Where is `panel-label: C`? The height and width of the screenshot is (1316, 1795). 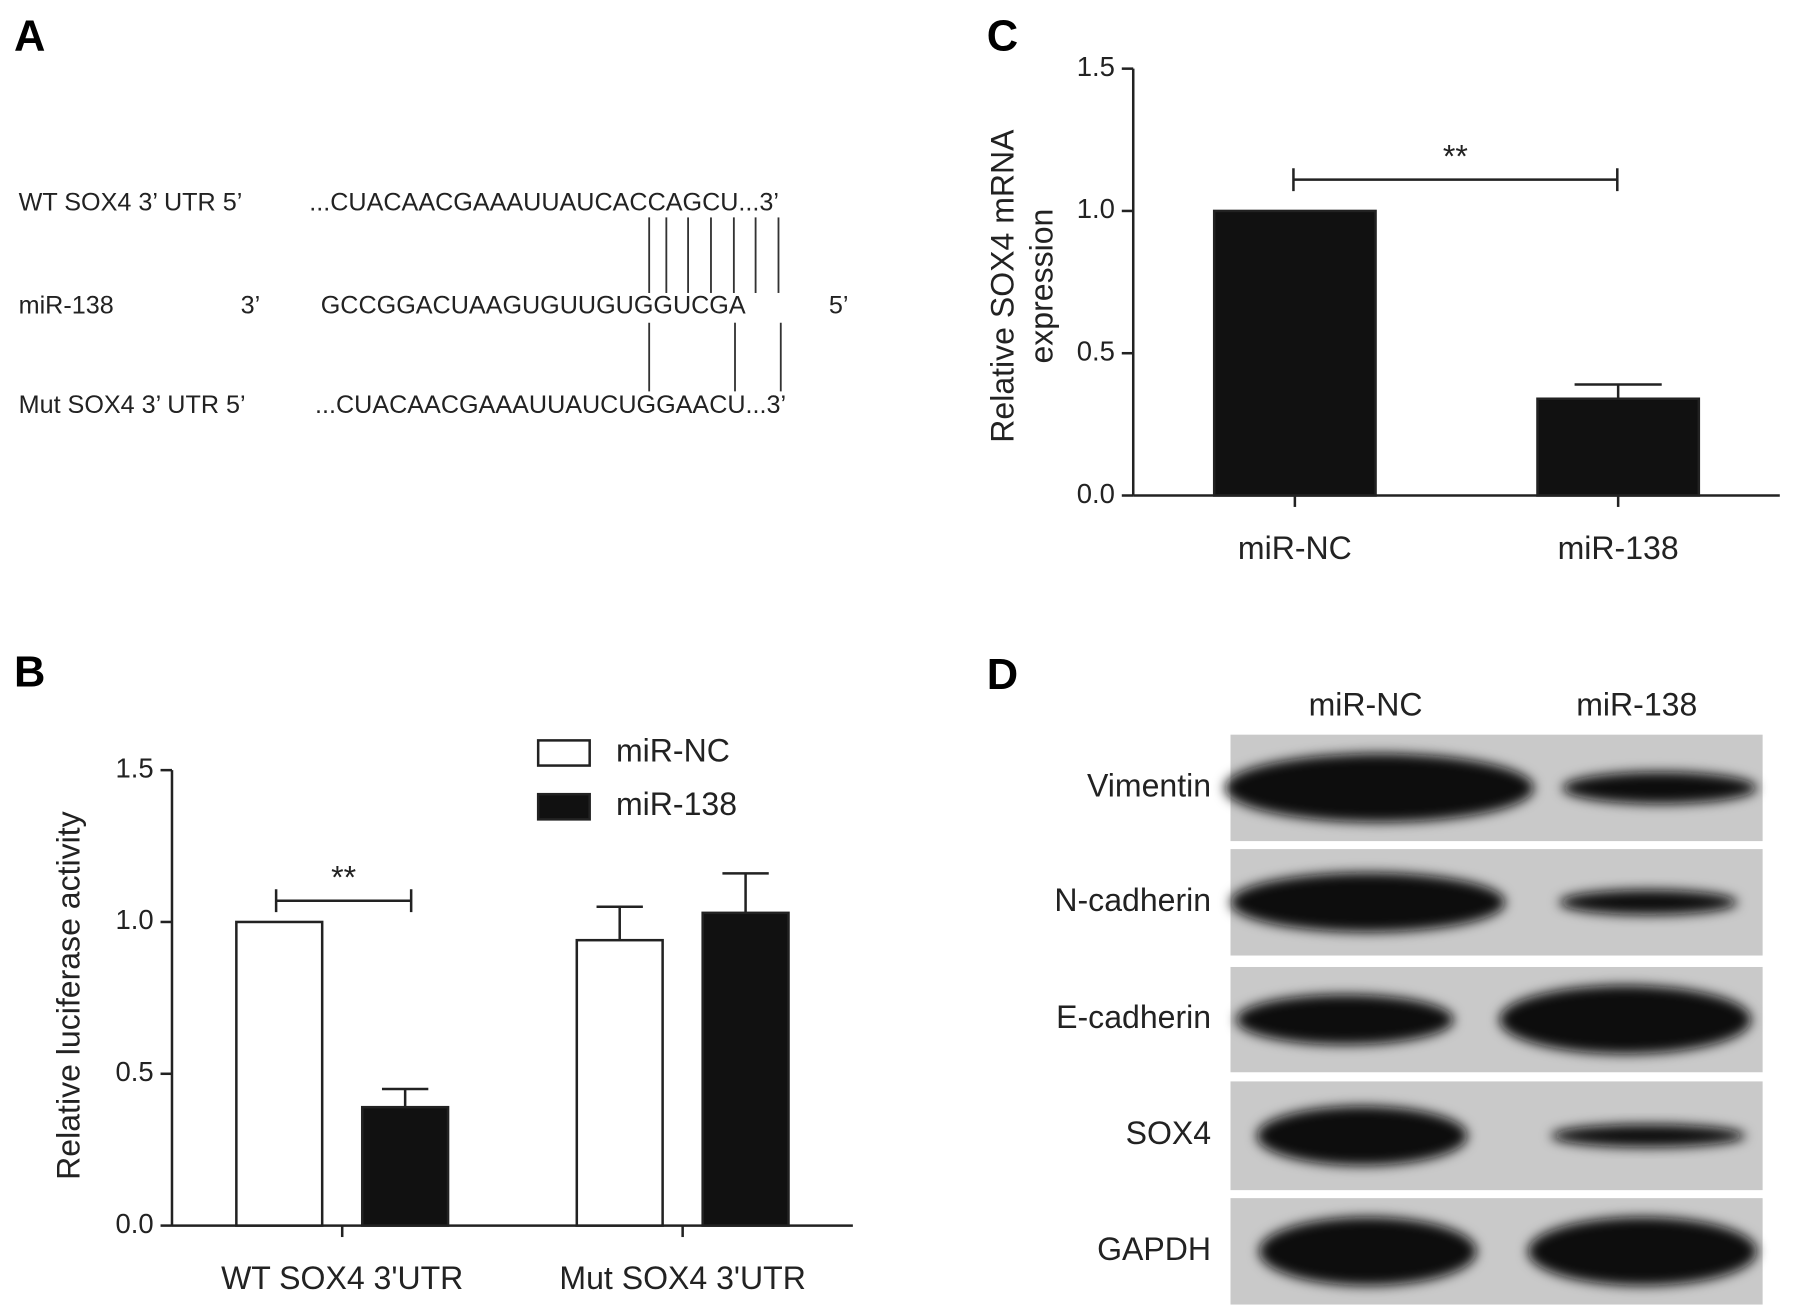 panel-label: C is located at coordinates (1002, 36).